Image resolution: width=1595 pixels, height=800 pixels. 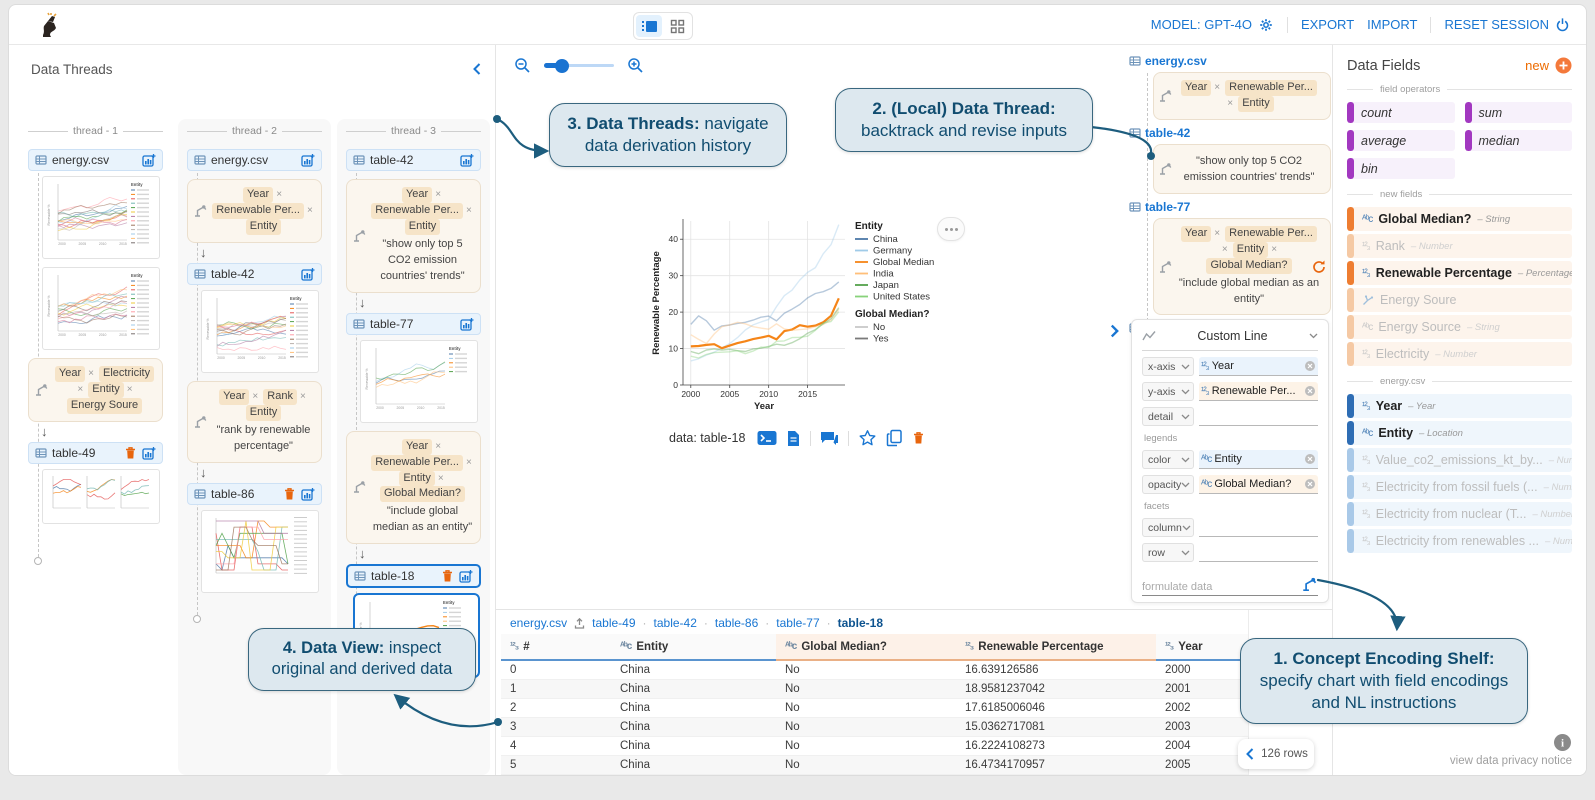 What do you see at coordinates (866, 647) in the screenshot?
I see `column-header-Global Median?: ᴬᵇc Global Median?` at bounding box center [866, 647].